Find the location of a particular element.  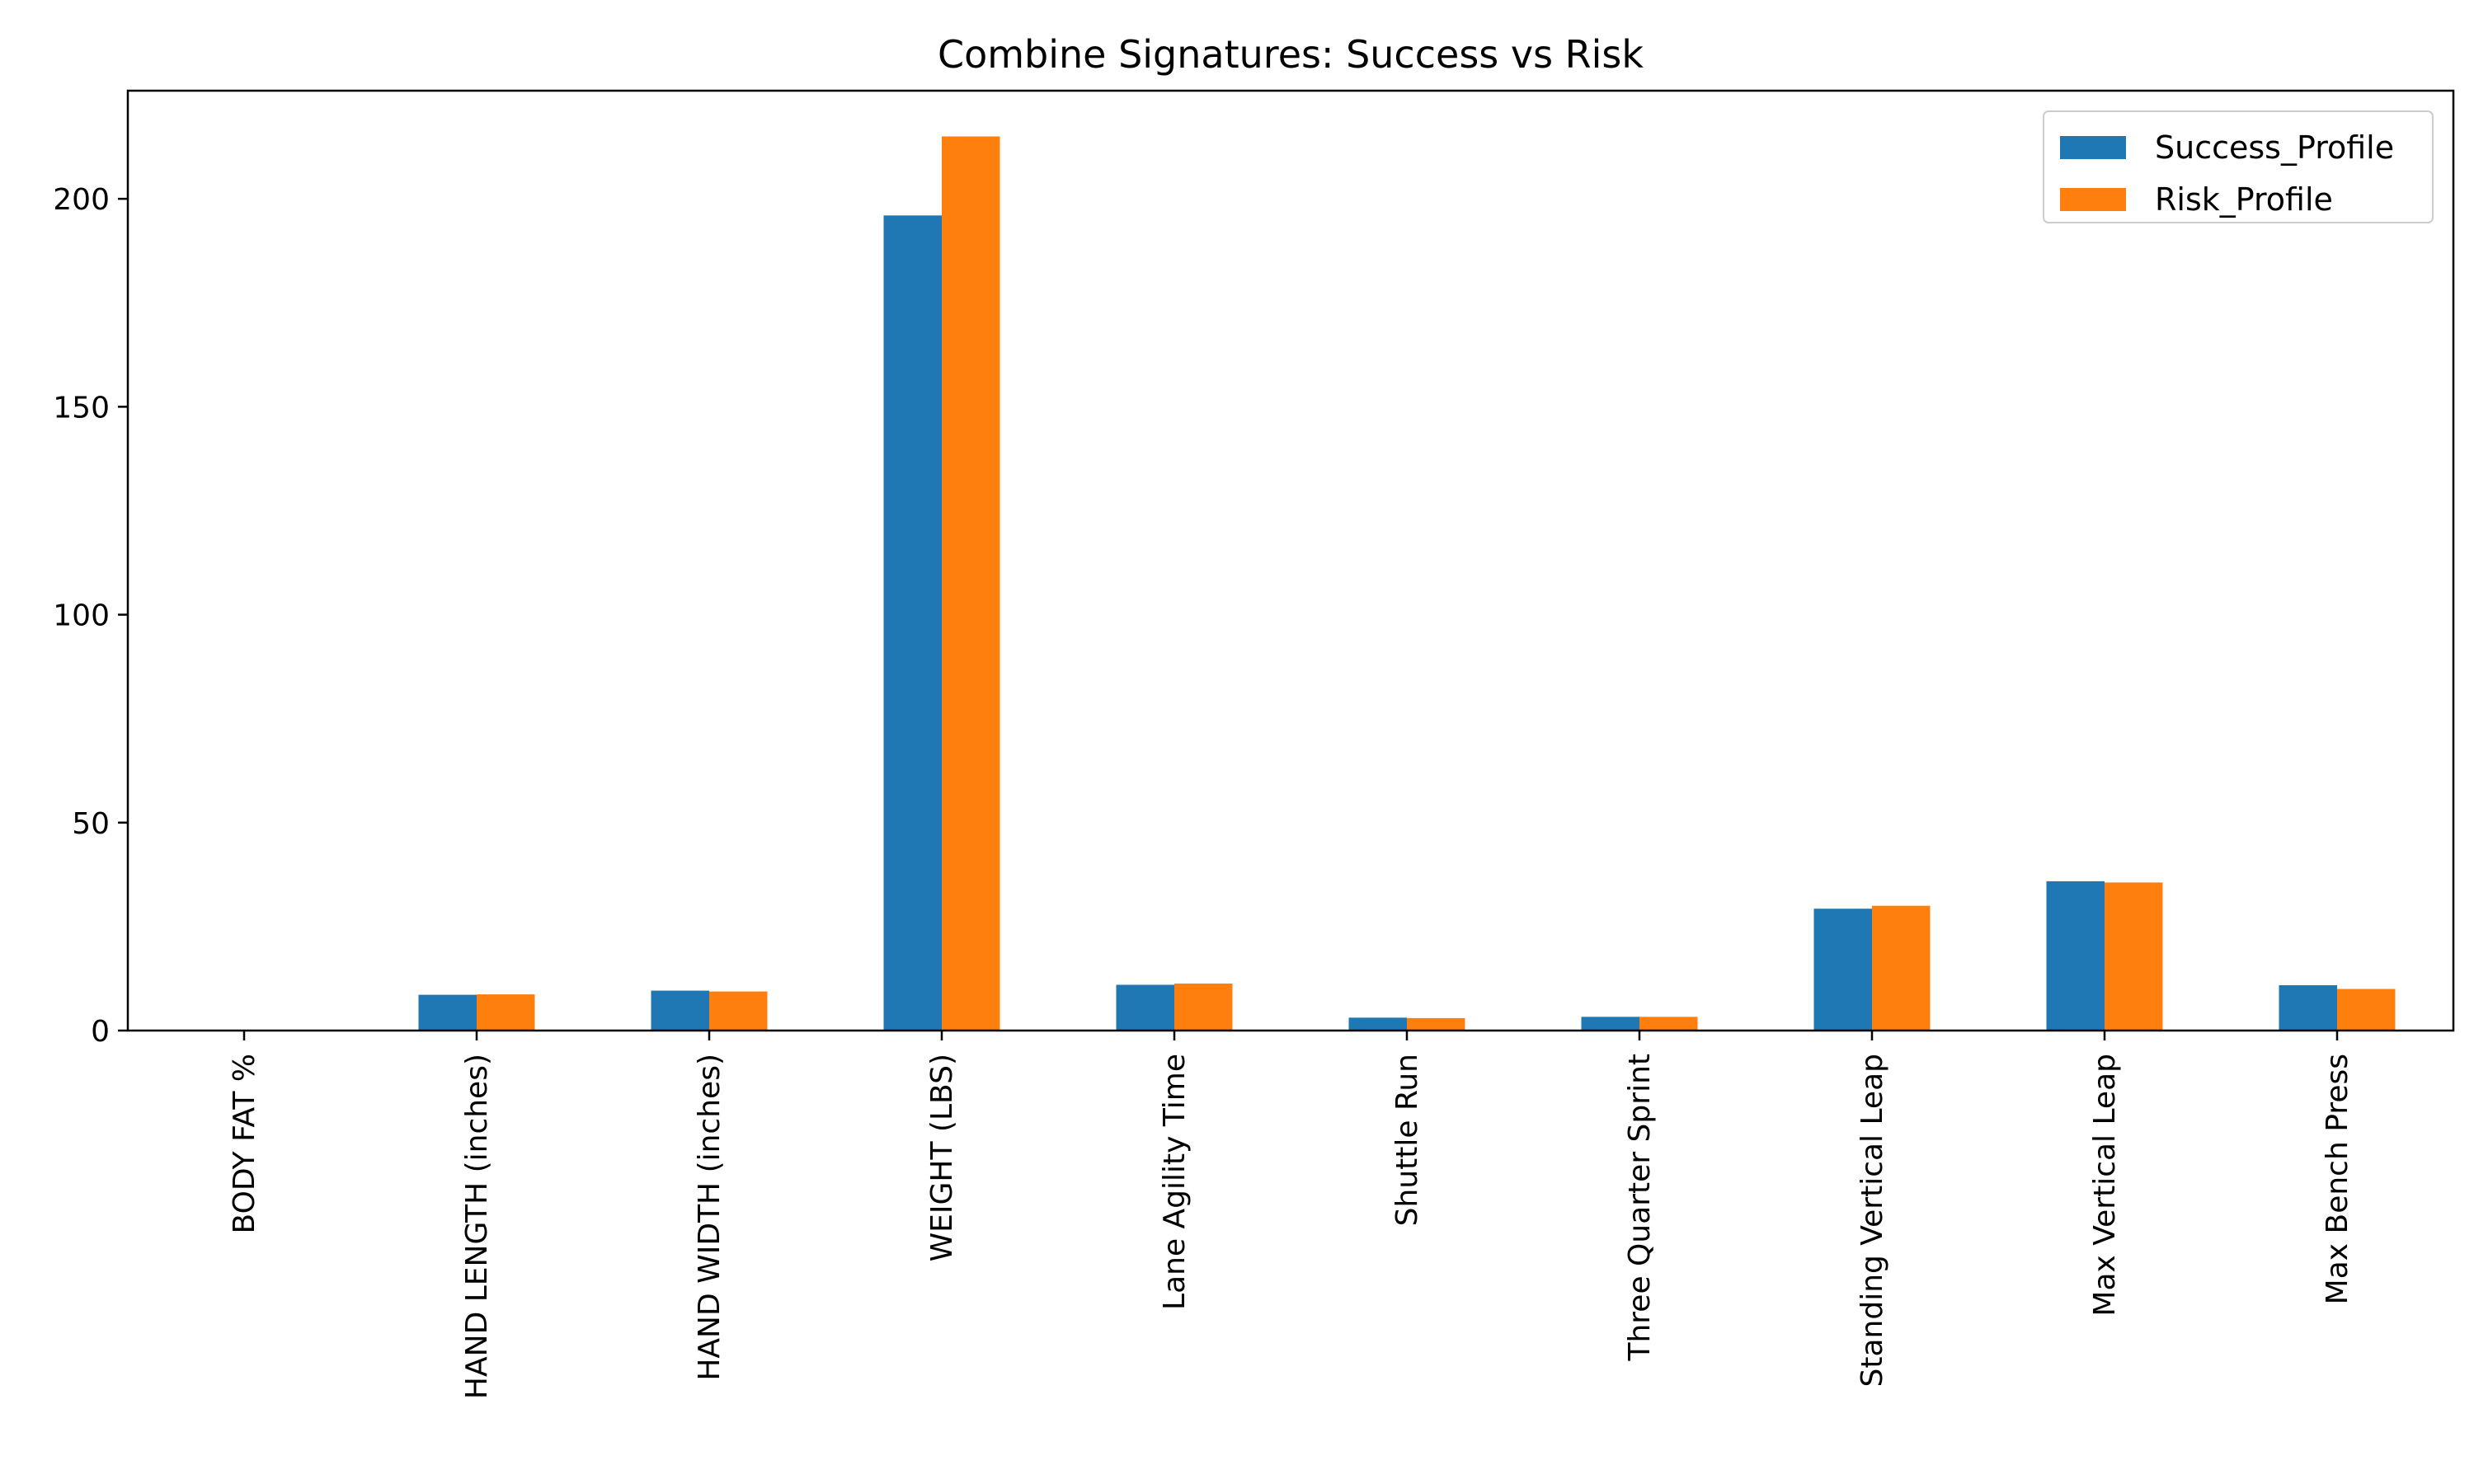

y-axis: 0 50 100 150 200 is located at coordinates (90, 616).